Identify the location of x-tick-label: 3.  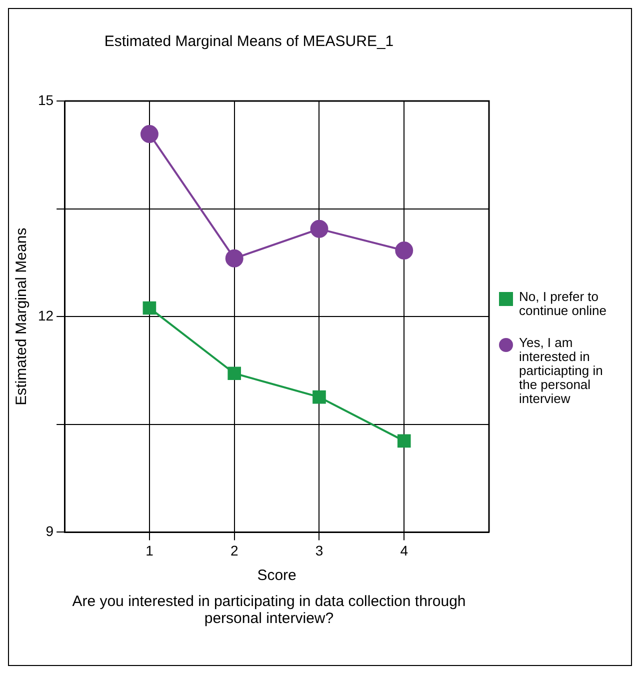
(319, 550).